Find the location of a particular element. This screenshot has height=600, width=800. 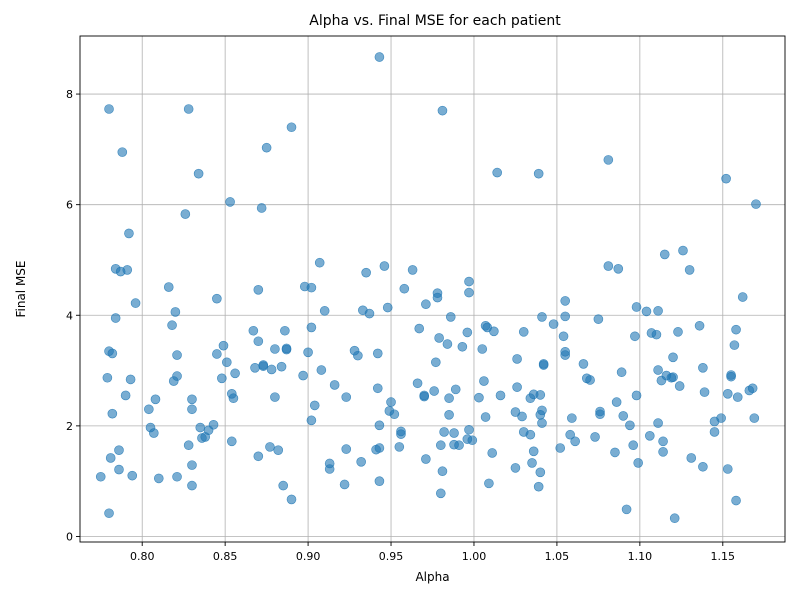

y-tick-label: 0 is located at coordinates (69, 536).